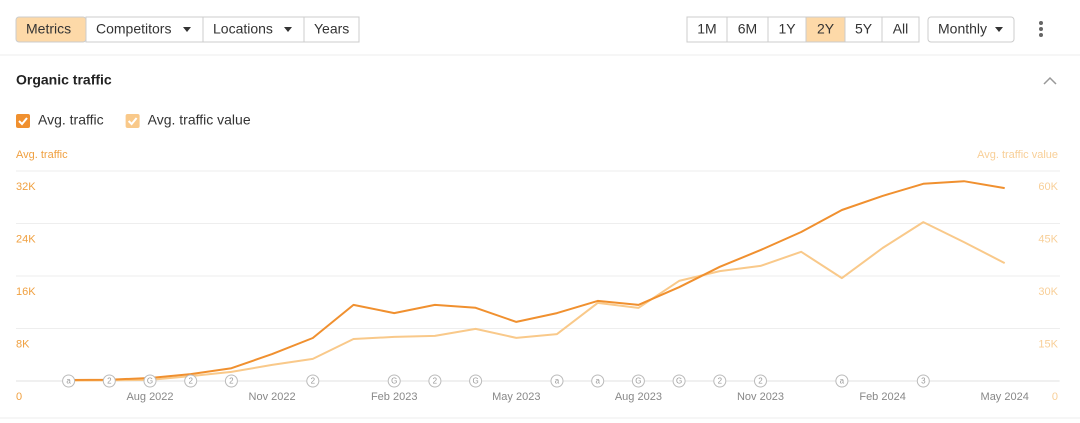  Describe the element at coordinates (1048, 239) in the screenshot. I see `y2-tick-label: 45K` at that location.